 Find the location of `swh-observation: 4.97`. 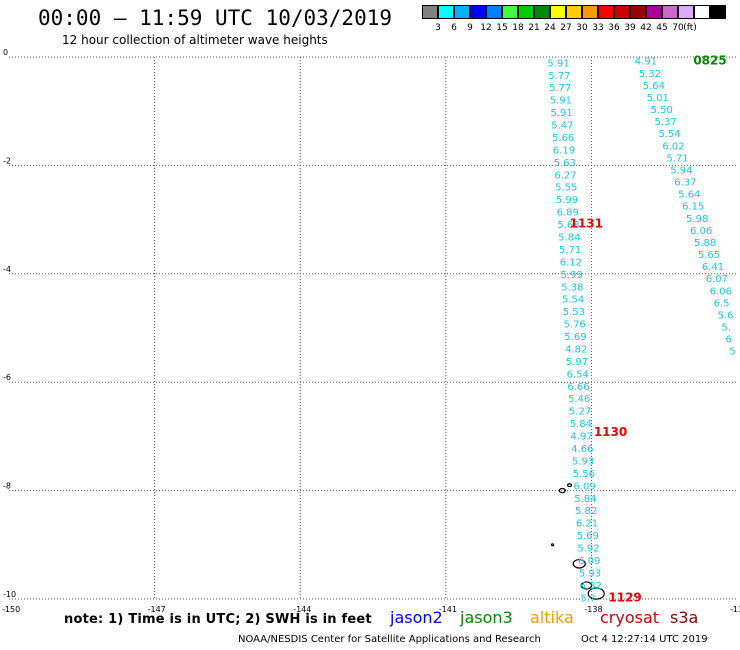

swh-observation: 4.97 is located at coordinates (581, 437).